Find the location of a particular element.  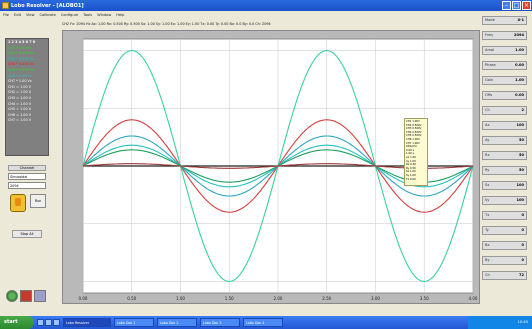

parameter-box: Freq 2094 is located at coordinates (504, 35).